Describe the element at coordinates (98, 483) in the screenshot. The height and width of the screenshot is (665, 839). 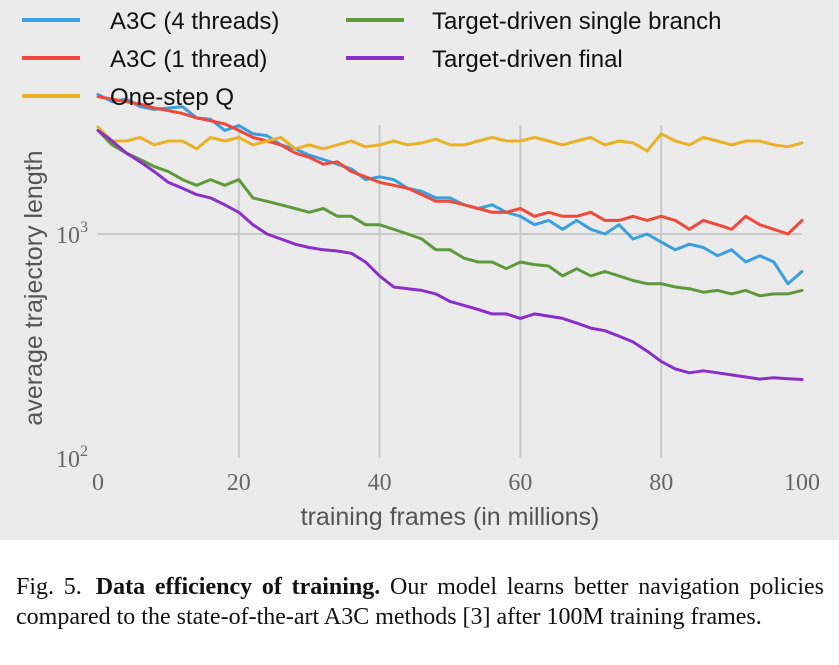
I see `x-tick-label: 0` at that location.